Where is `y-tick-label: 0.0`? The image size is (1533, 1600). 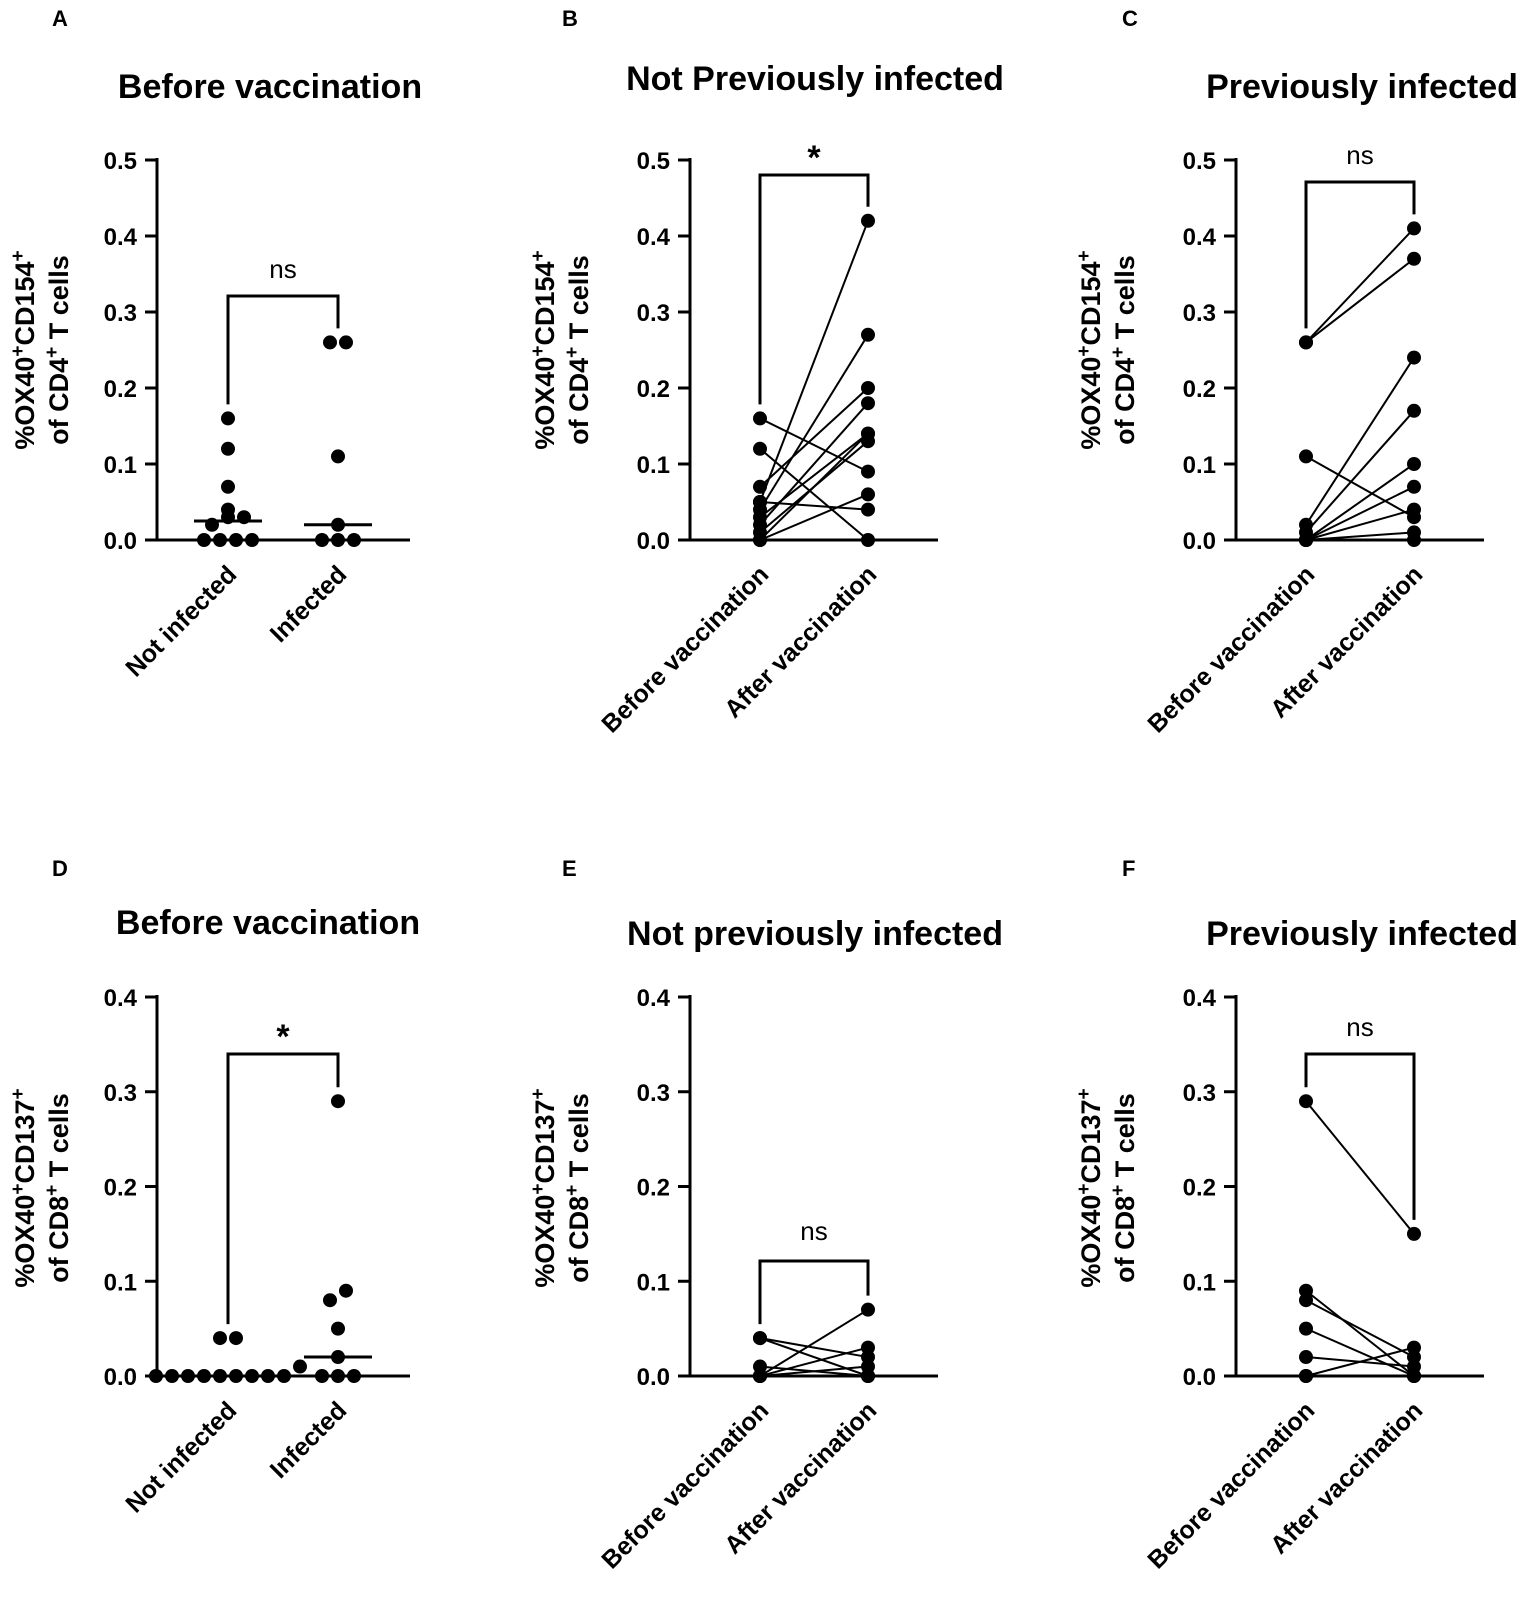
y-tick-label: 0.0 is located at coordinates (120, 541).